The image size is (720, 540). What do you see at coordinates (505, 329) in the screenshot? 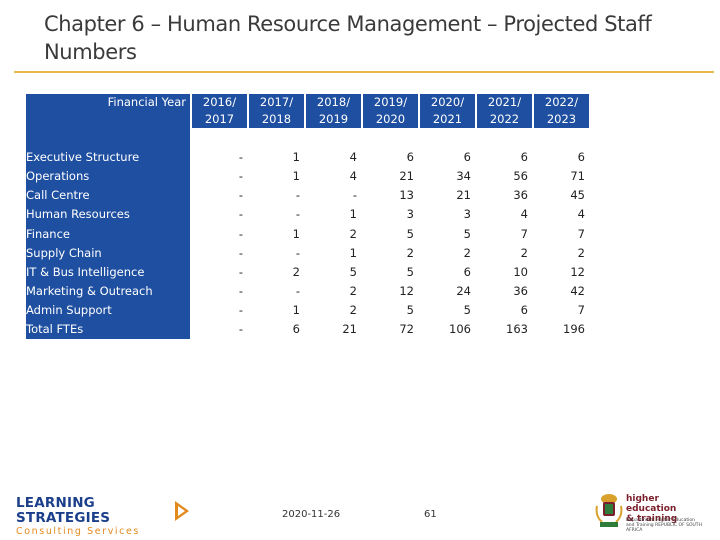
I see `table-cell: 163` at bounding box center [505, 329].